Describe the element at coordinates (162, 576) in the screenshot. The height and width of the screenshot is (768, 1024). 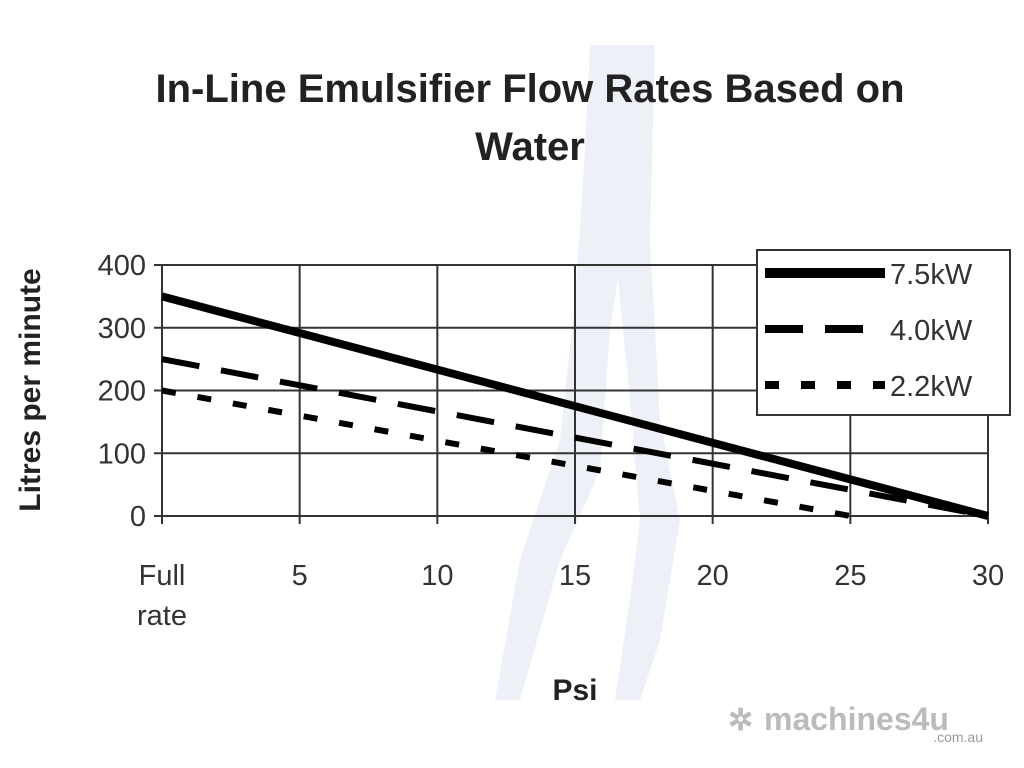
I see `x-tick-label: Full` at that location.